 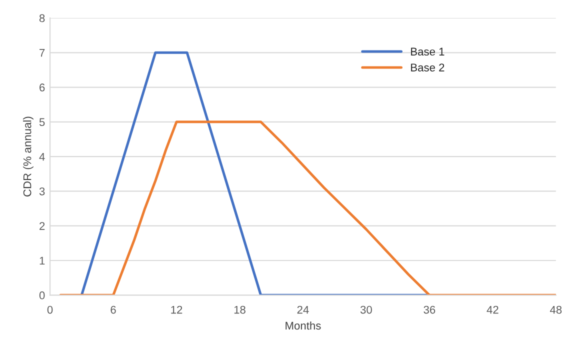 I want to click on legend-label: Base 1, so click(x=427, y=52).